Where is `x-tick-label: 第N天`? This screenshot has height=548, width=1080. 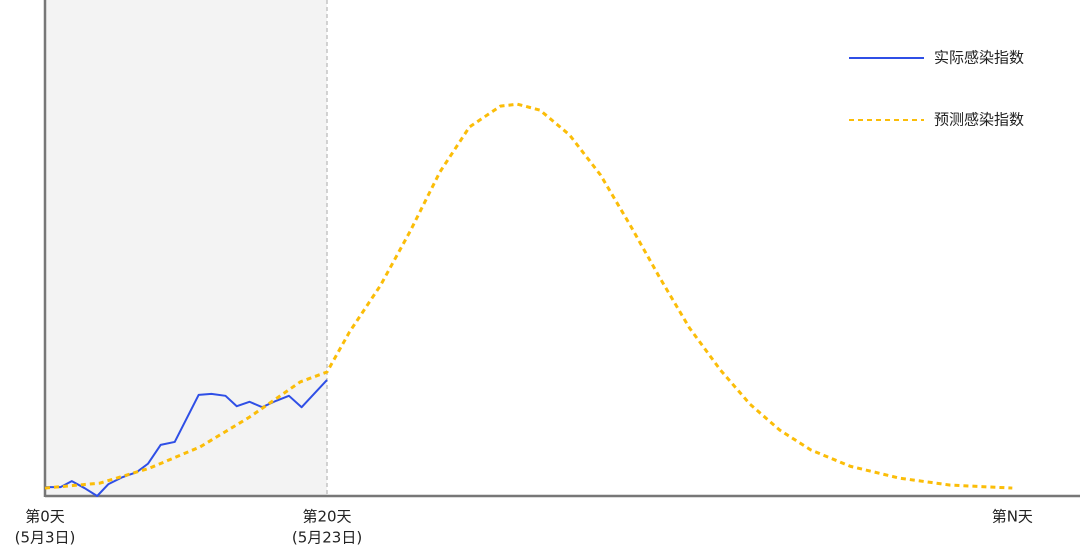
x-tick-label: 第N天 is located at coordinates (1012, 517).